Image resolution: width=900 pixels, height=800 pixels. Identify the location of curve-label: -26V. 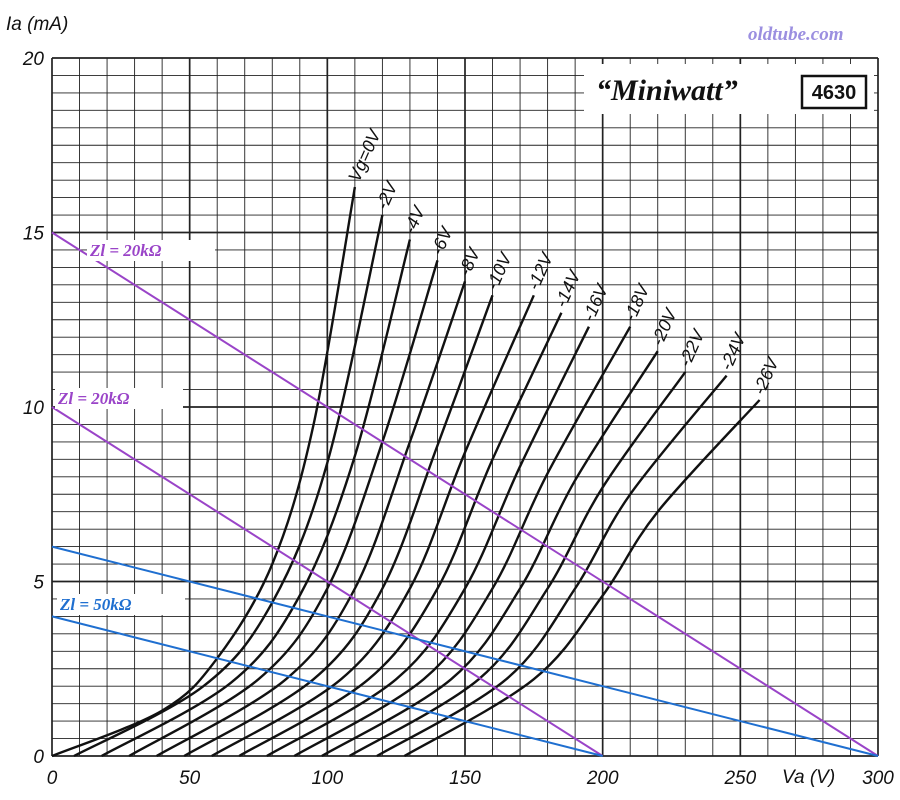
(766, 375).